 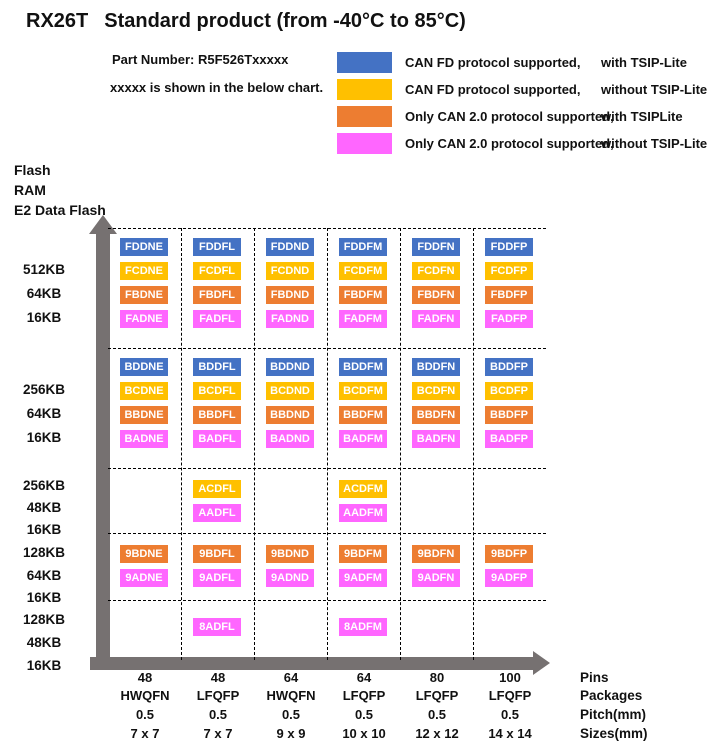 I want to click on part-chip: 9ADFP, so click(x=509, y=578).